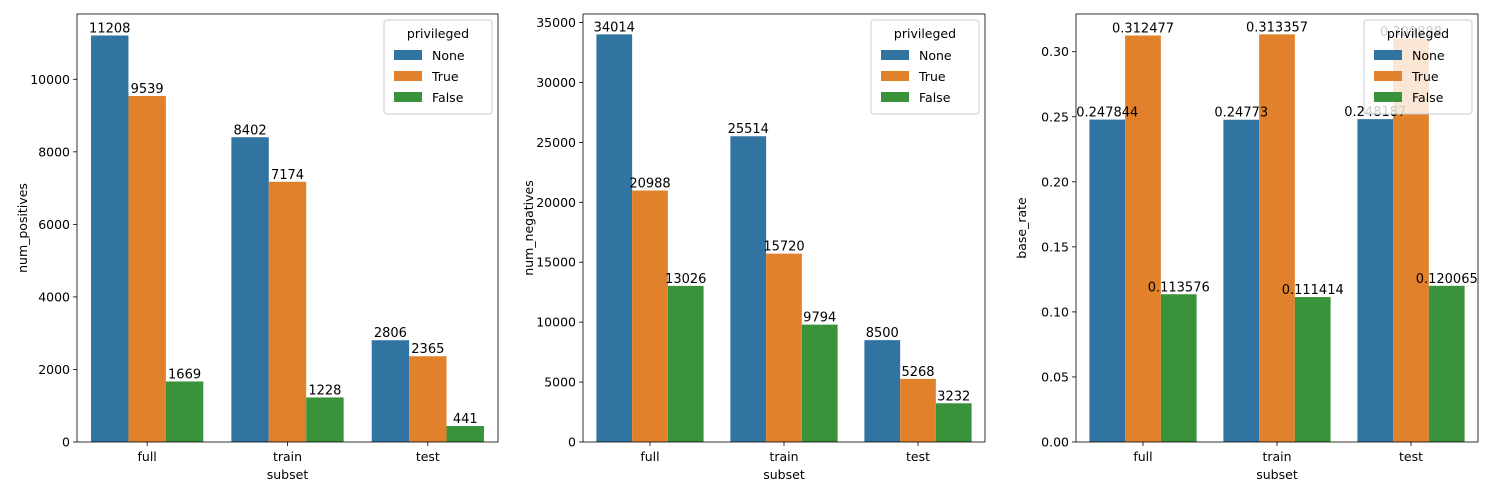 The image size is (1500, 500). What do you see at coordinates (783, 247) in the screenshot?
I see `bar-value-label: 15720` at bounding box center [783, 247].